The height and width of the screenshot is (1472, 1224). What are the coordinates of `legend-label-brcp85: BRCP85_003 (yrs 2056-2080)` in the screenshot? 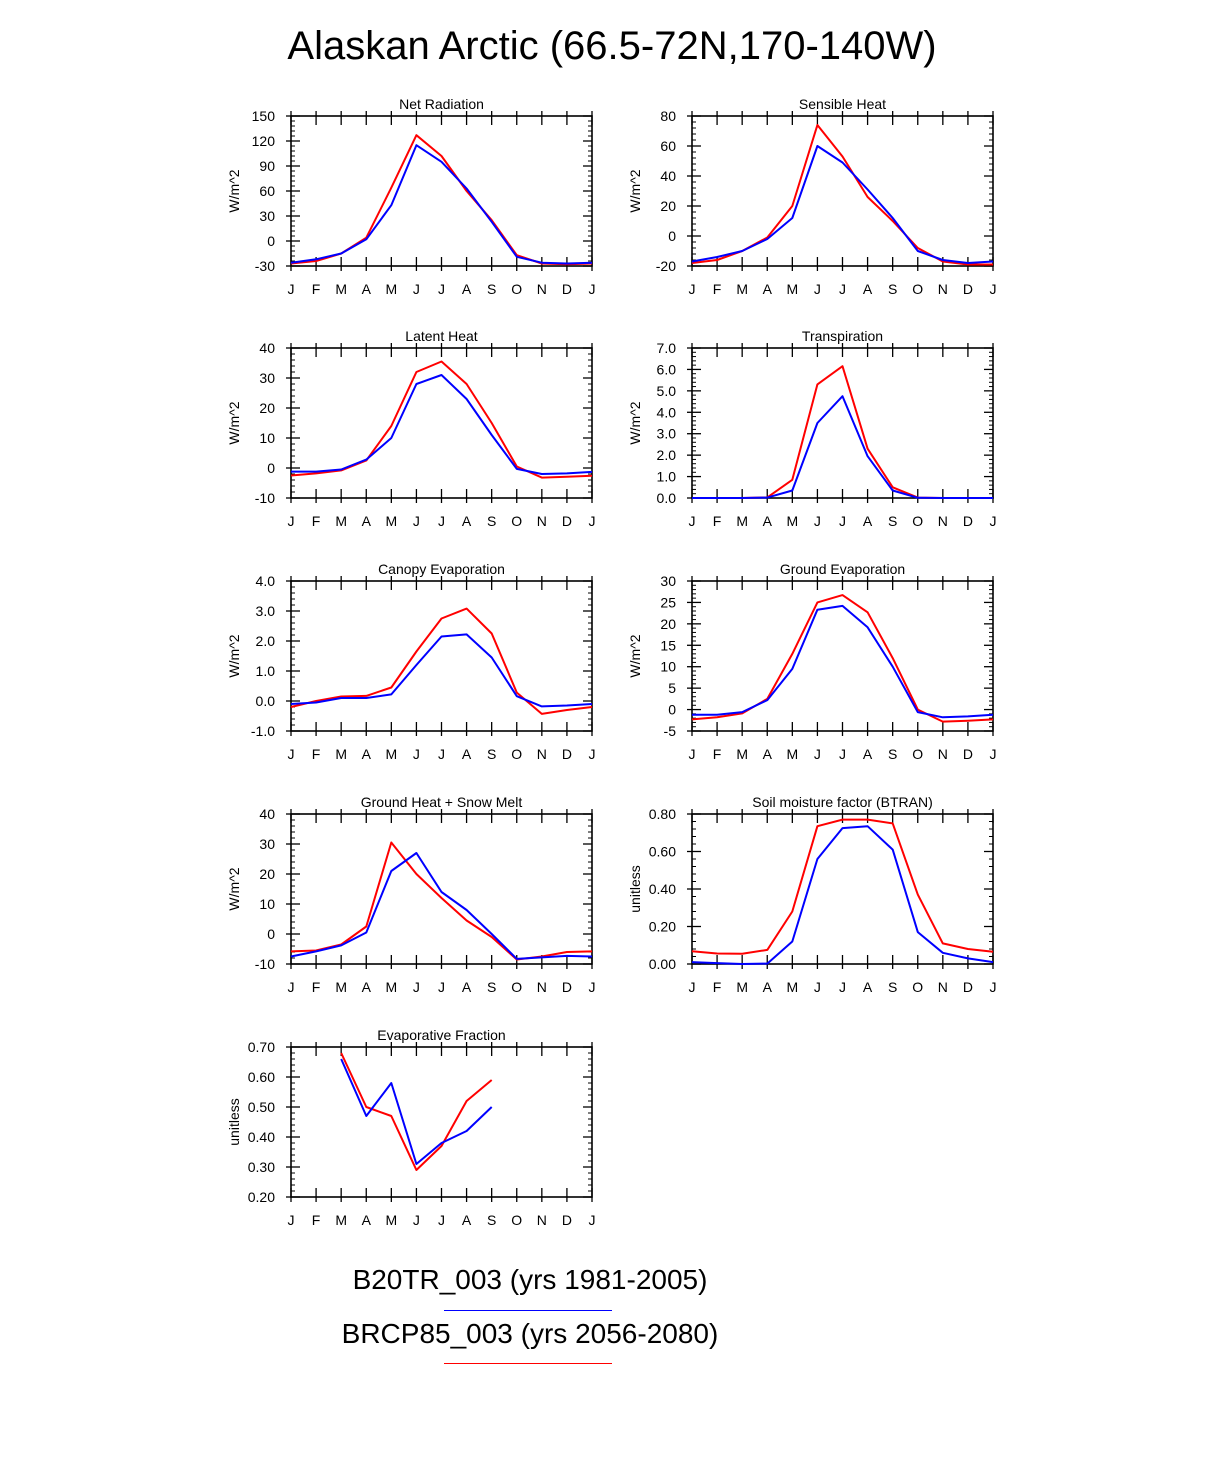 It's located at (530, 1333).